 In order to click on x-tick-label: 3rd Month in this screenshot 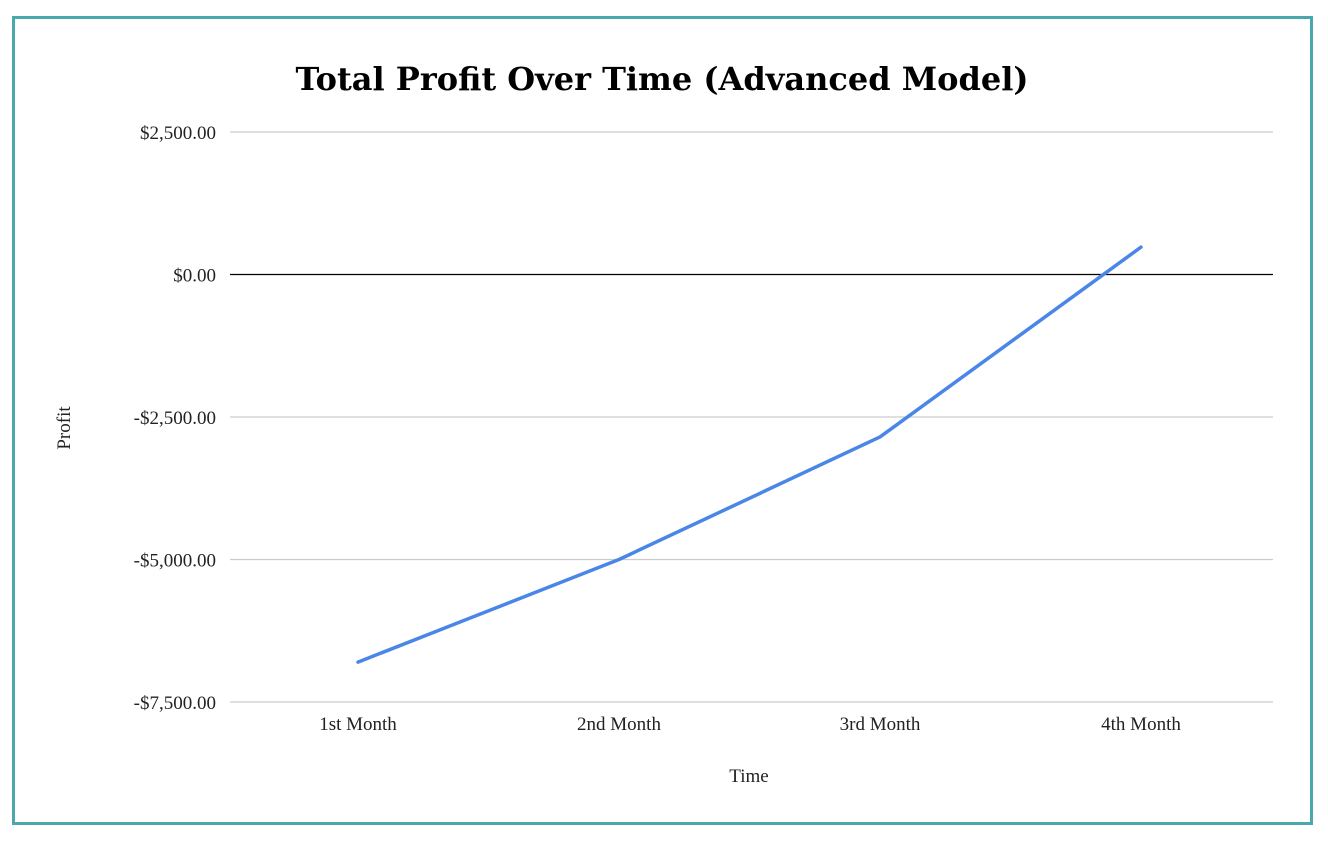, I will do `click(880, 724)`.